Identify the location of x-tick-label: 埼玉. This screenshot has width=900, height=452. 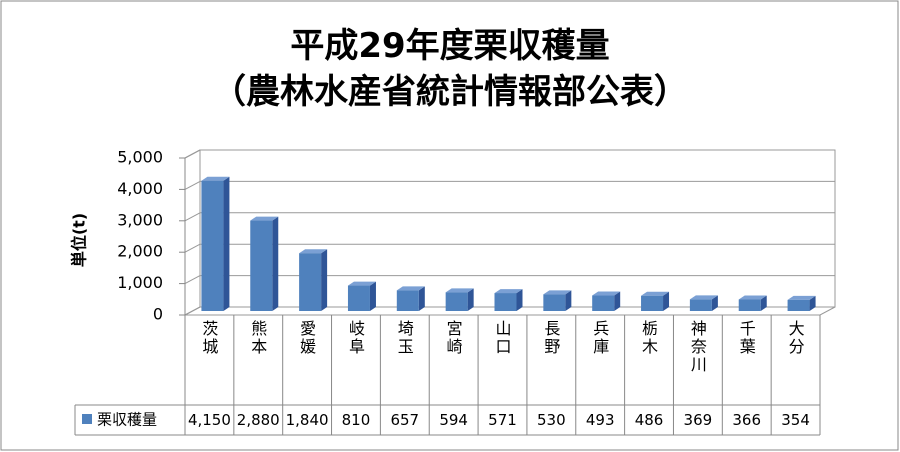
(404, 338).